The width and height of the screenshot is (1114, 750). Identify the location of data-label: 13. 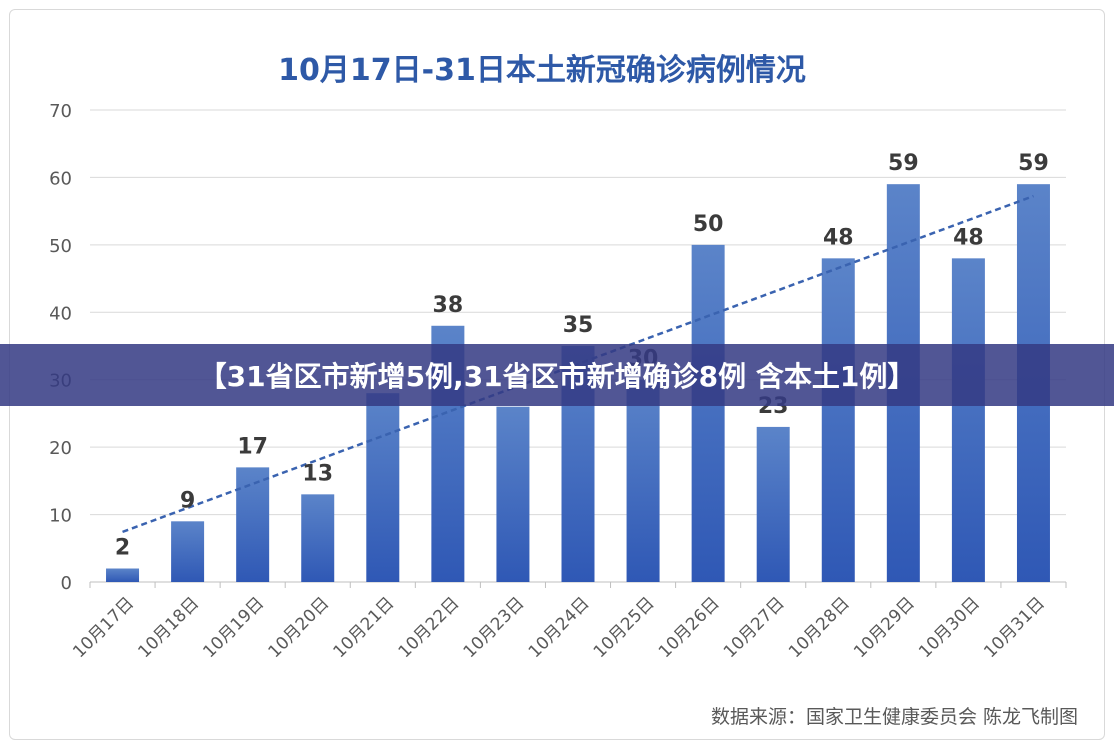
(317, 473).